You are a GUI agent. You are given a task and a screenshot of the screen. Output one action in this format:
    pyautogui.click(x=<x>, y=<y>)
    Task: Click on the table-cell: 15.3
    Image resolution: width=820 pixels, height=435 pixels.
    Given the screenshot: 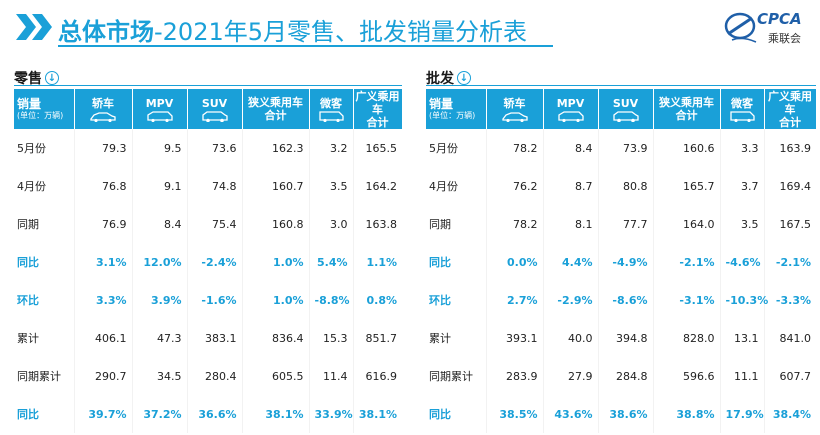 What is the action you would take?
    pyautogui.click(x=330, y=338)
    